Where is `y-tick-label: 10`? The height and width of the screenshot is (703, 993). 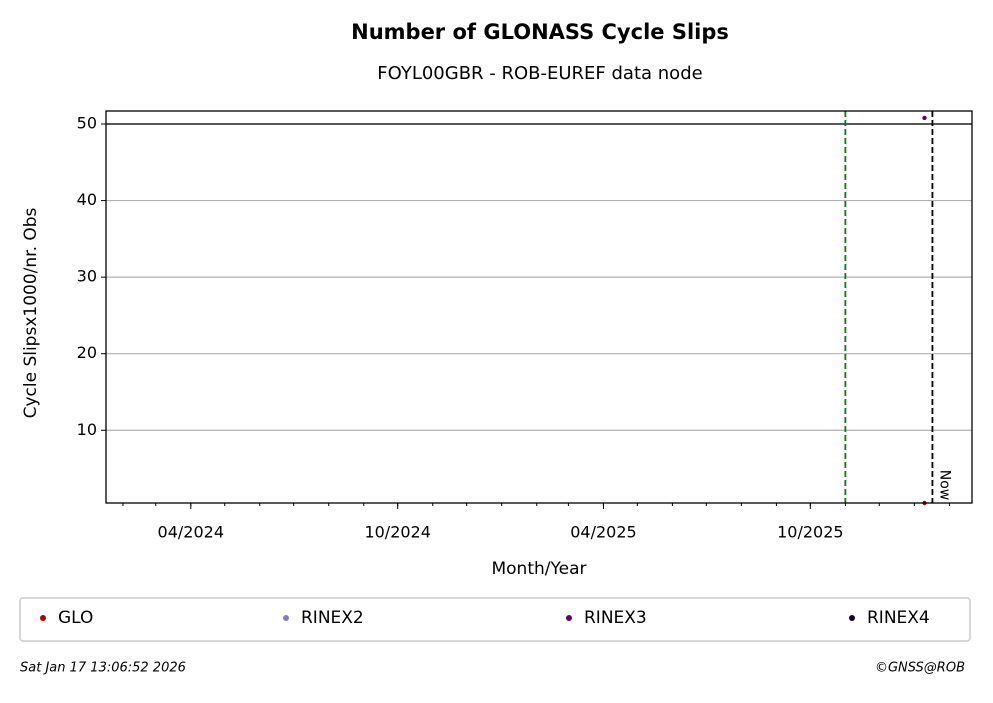 y-tick-label: 10 is located at coordinates (87, 429).